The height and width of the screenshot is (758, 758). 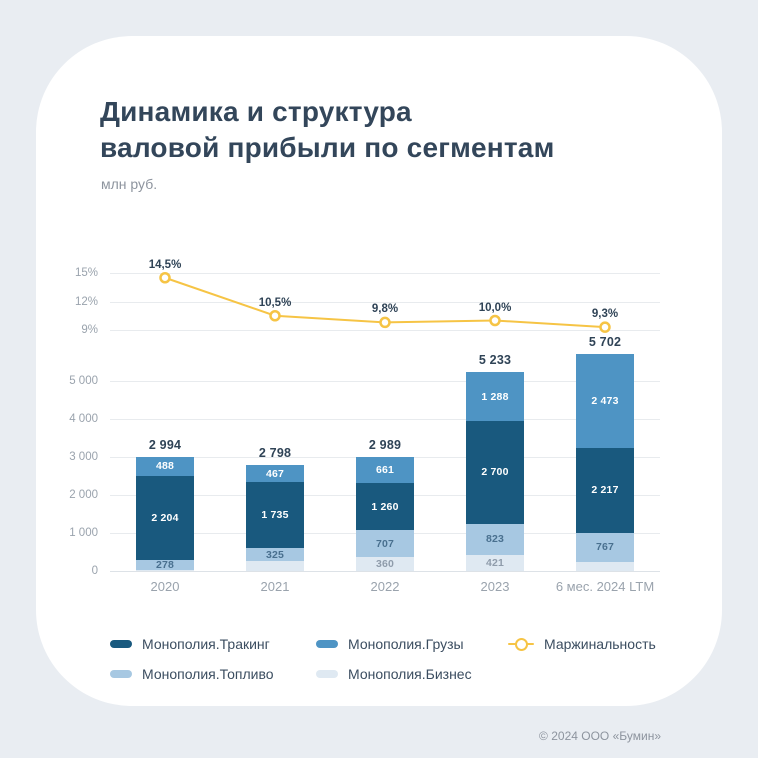 I want to click on margin-value-label: 14,5%, so click(x=165, y=264).